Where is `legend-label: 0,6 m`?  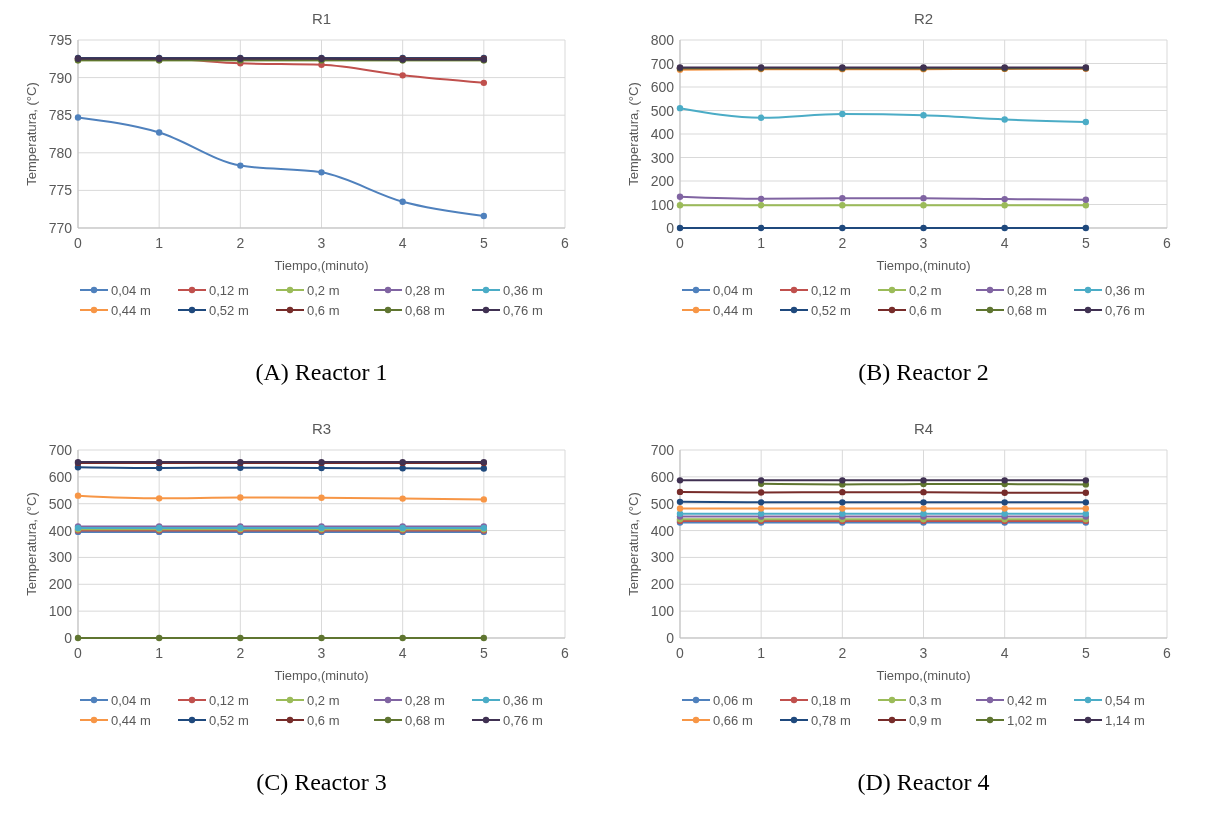
legend-label: 0,6 m is located at coordinates (925, 310).